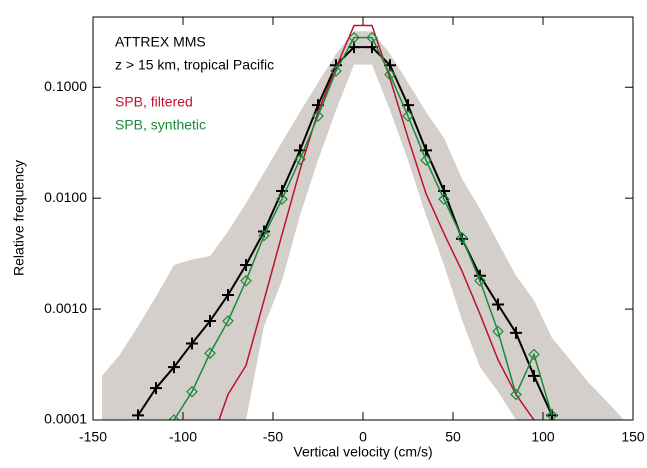 This screenshot has height=468, width=647. I want to click on legend-label: SPB, filtered, so click(154, 102).